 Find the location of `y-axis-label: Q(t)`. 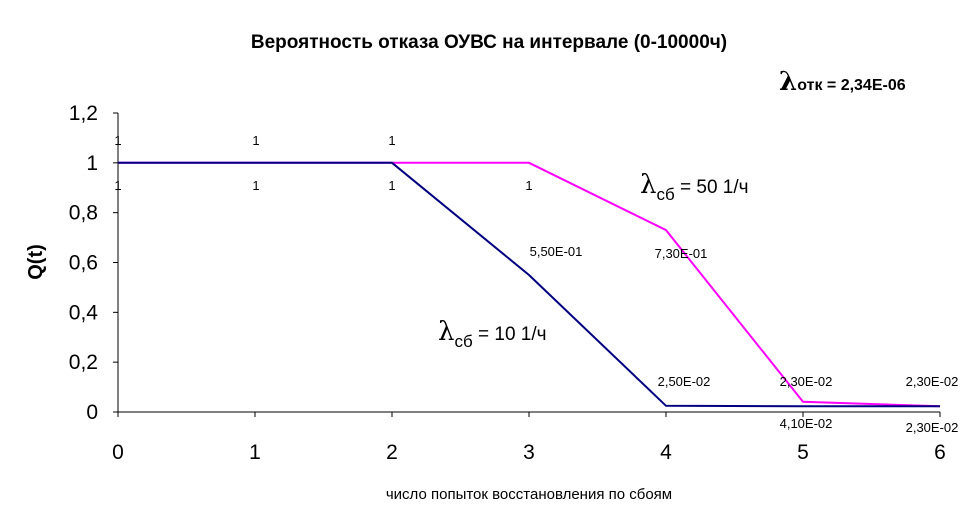

y-axis-label: Q(t) is located at coordinates (36, 262).